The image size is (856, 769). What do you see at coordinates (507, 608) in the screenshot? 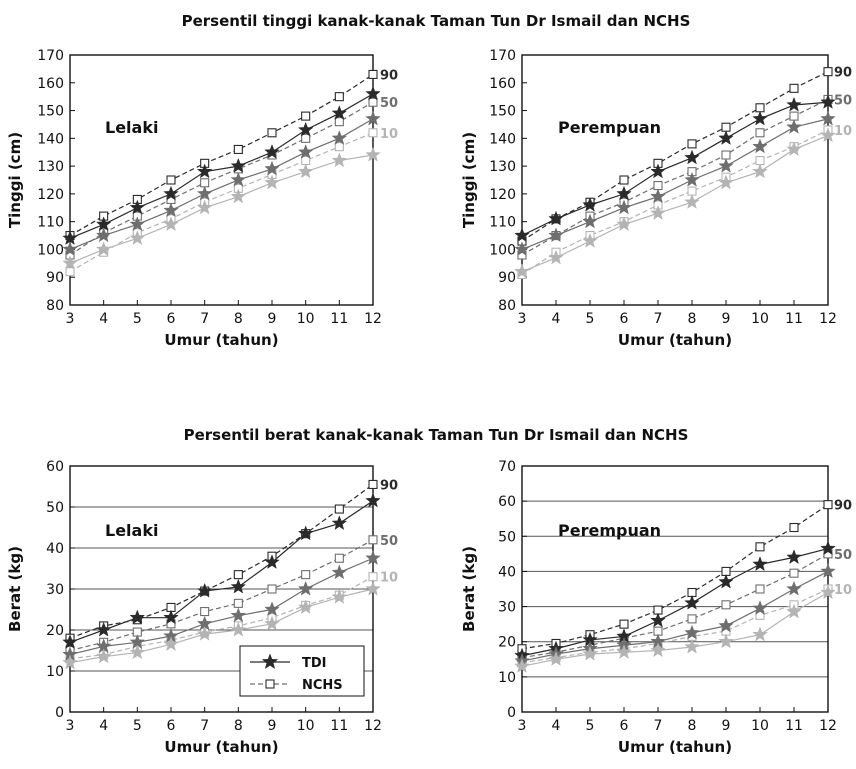
I see `y-tick-label: 30` at bounding box center [507, 608].